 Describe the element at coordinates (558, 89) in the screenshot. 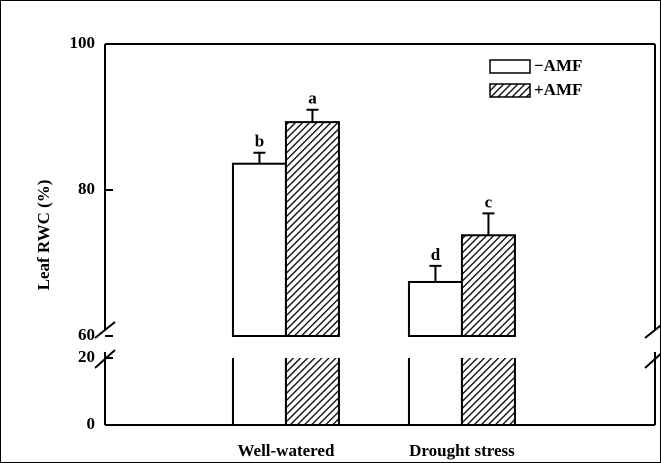

I see `legend-label: +AMF` at that location.